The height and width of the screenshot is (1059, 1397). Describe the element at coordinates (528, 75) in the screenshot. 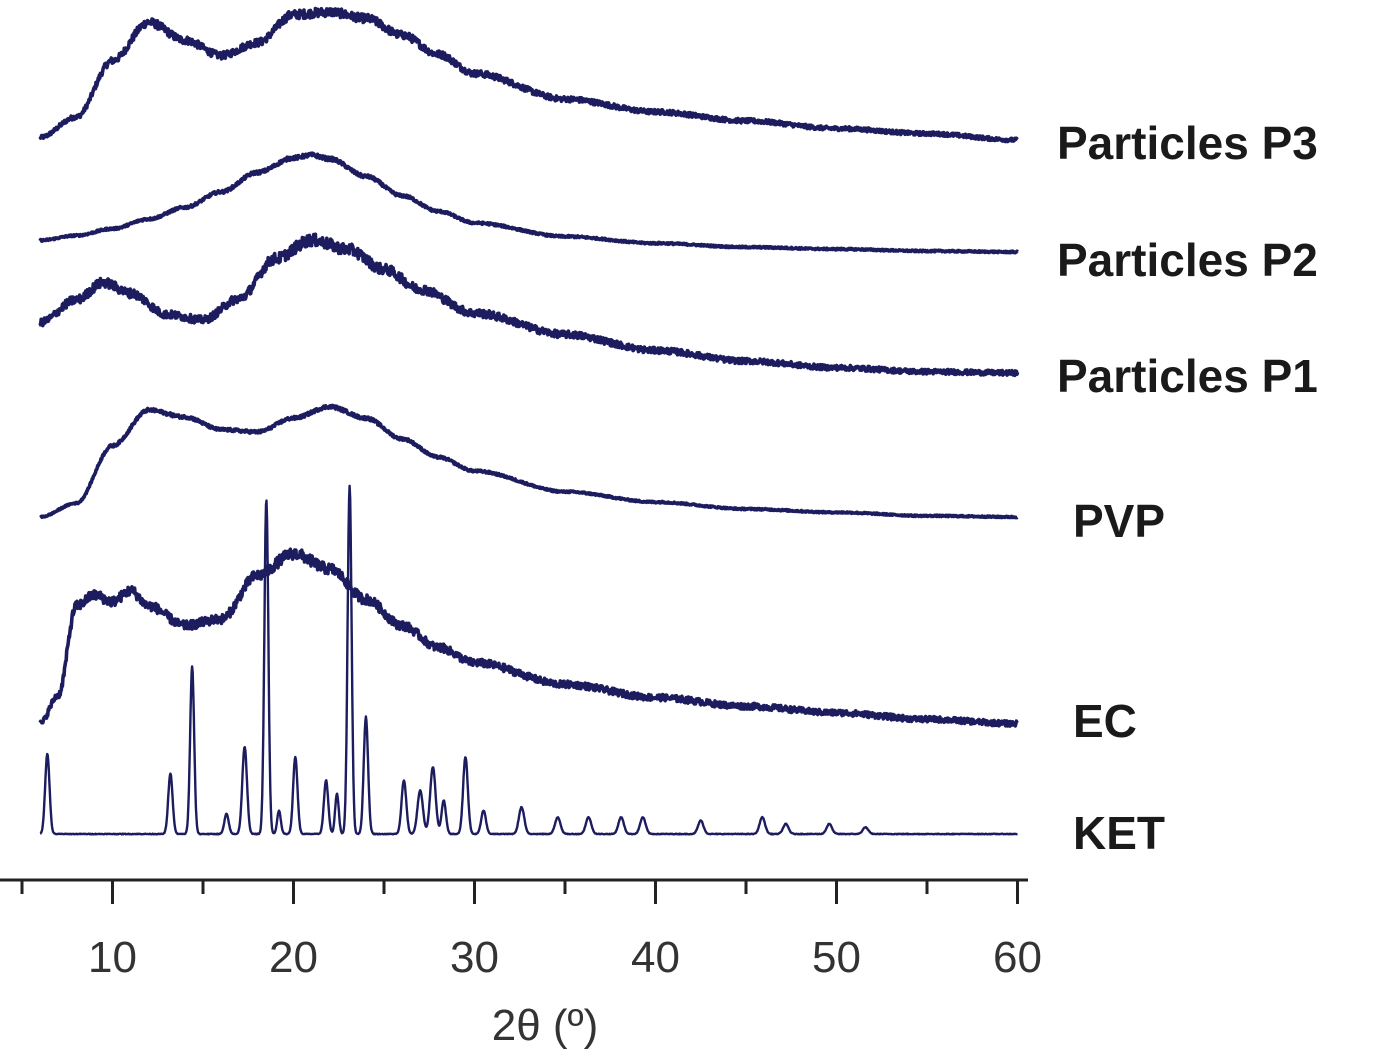

I see `series-line-particles-p3` at that location.